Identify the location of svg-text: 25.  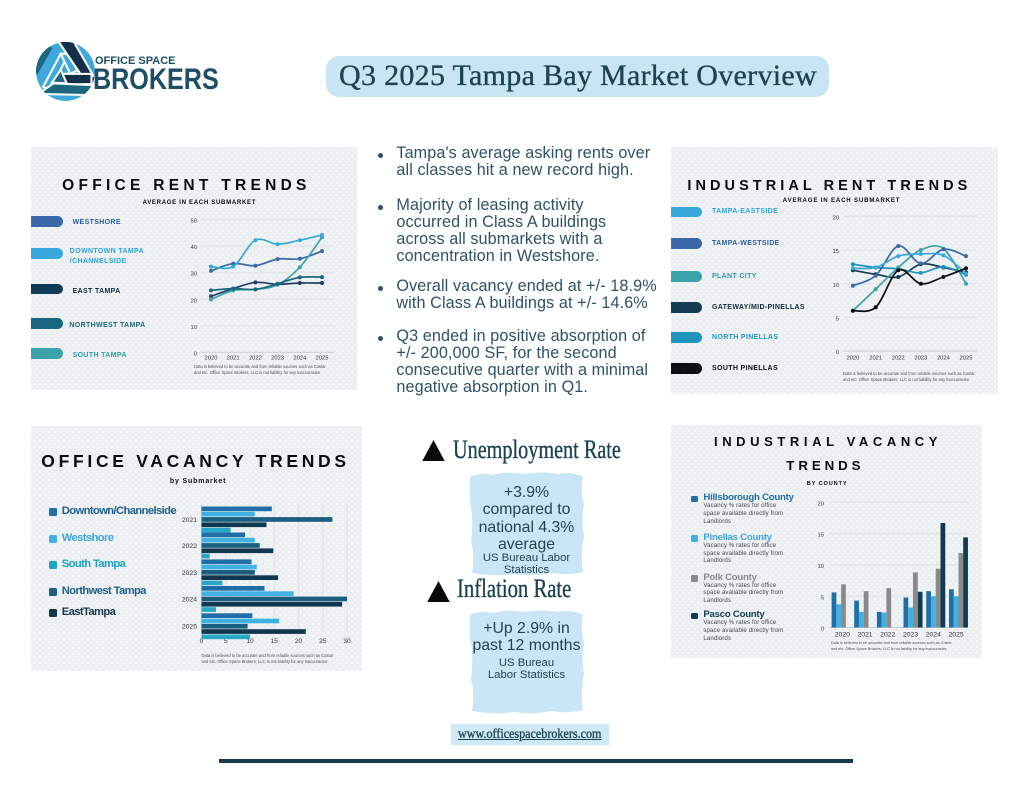
(323, 641).